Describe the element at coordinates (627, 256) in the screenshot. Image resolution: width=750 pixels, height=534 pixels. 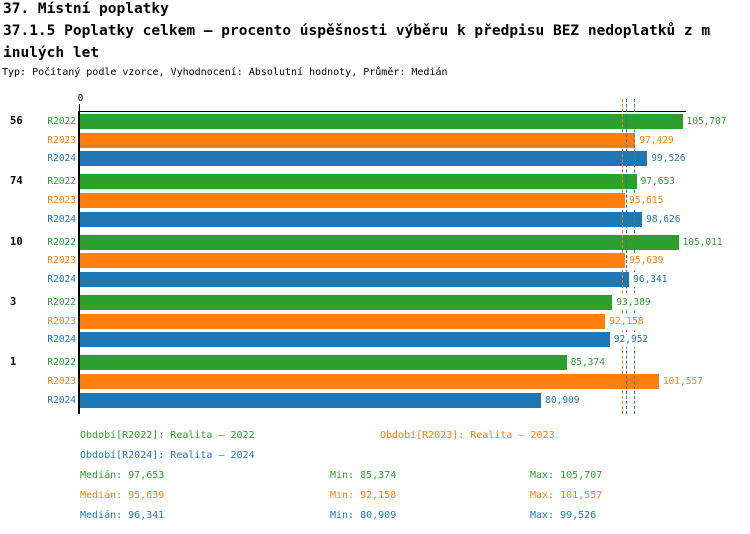
I see `median-line-r2024` at that location.